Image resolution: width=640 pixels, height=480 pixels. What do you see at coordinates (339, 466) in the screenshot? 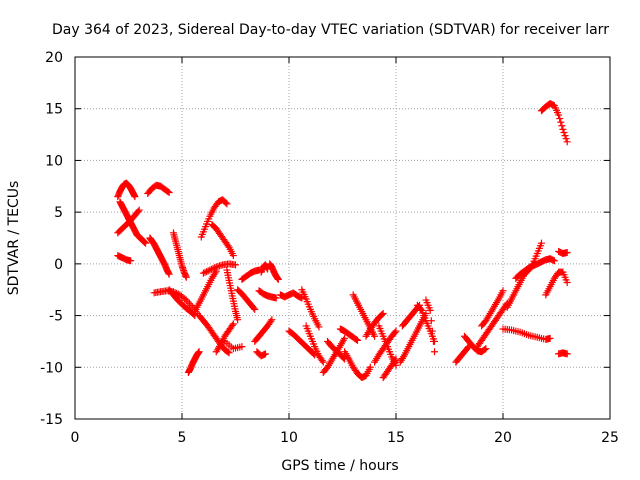
I see `x-axis-title: GPS time / hours` at bounding box center [339, 466].